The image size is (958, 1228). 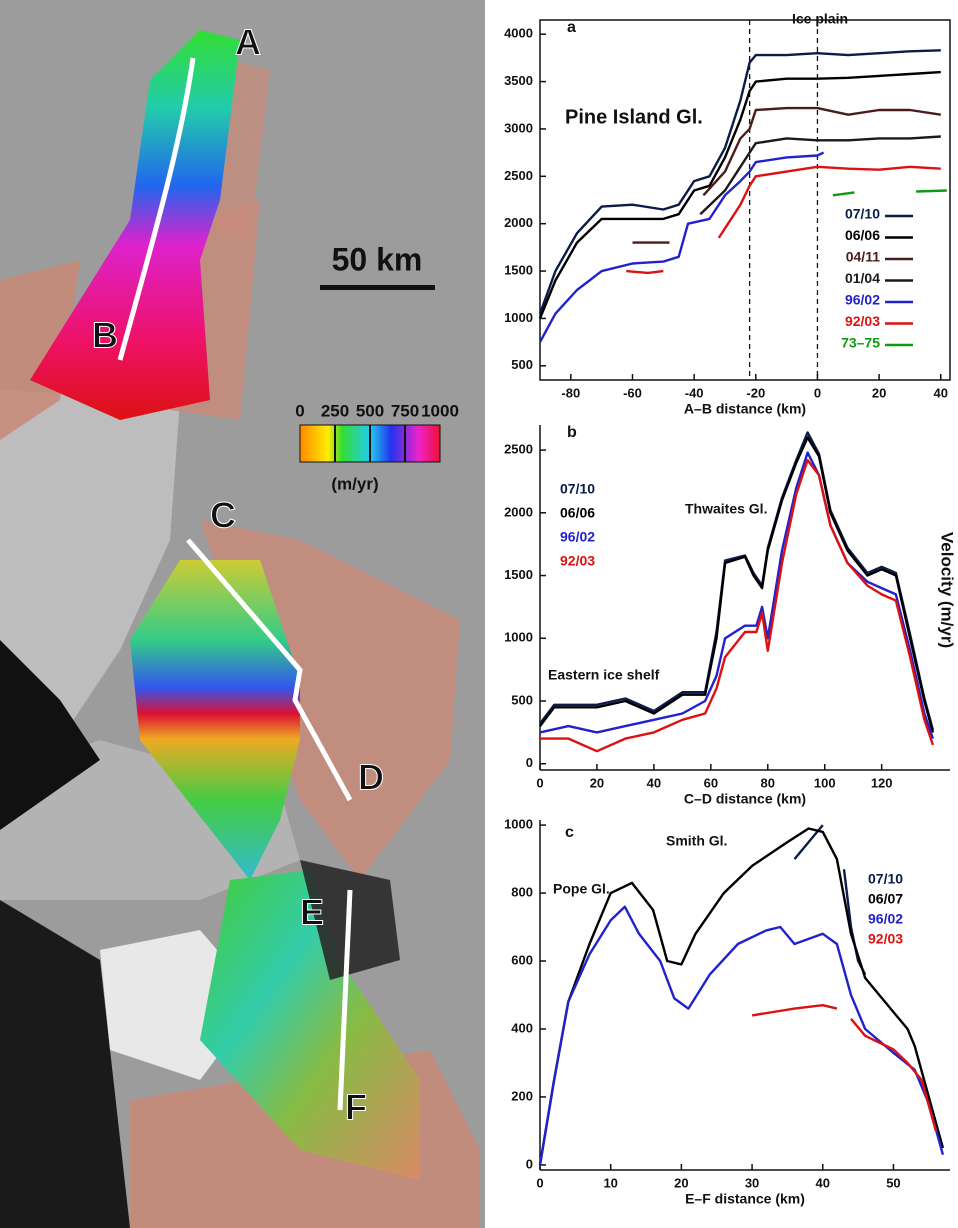 I want to click on annotation: Eastern ice shelf, so click(x=604, y=675).